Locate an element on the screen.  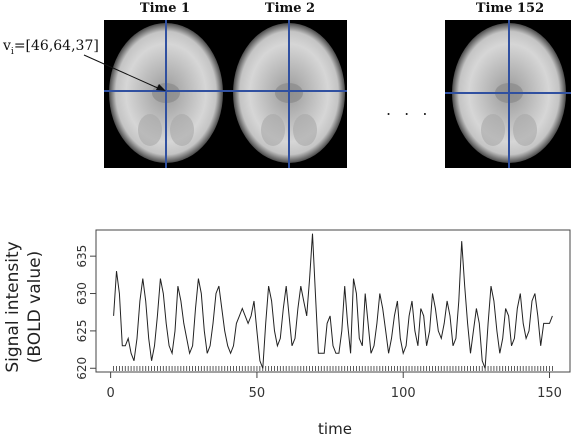
x-axis-ticks: 0 50 100 150 is located at coordinates (334, 386).